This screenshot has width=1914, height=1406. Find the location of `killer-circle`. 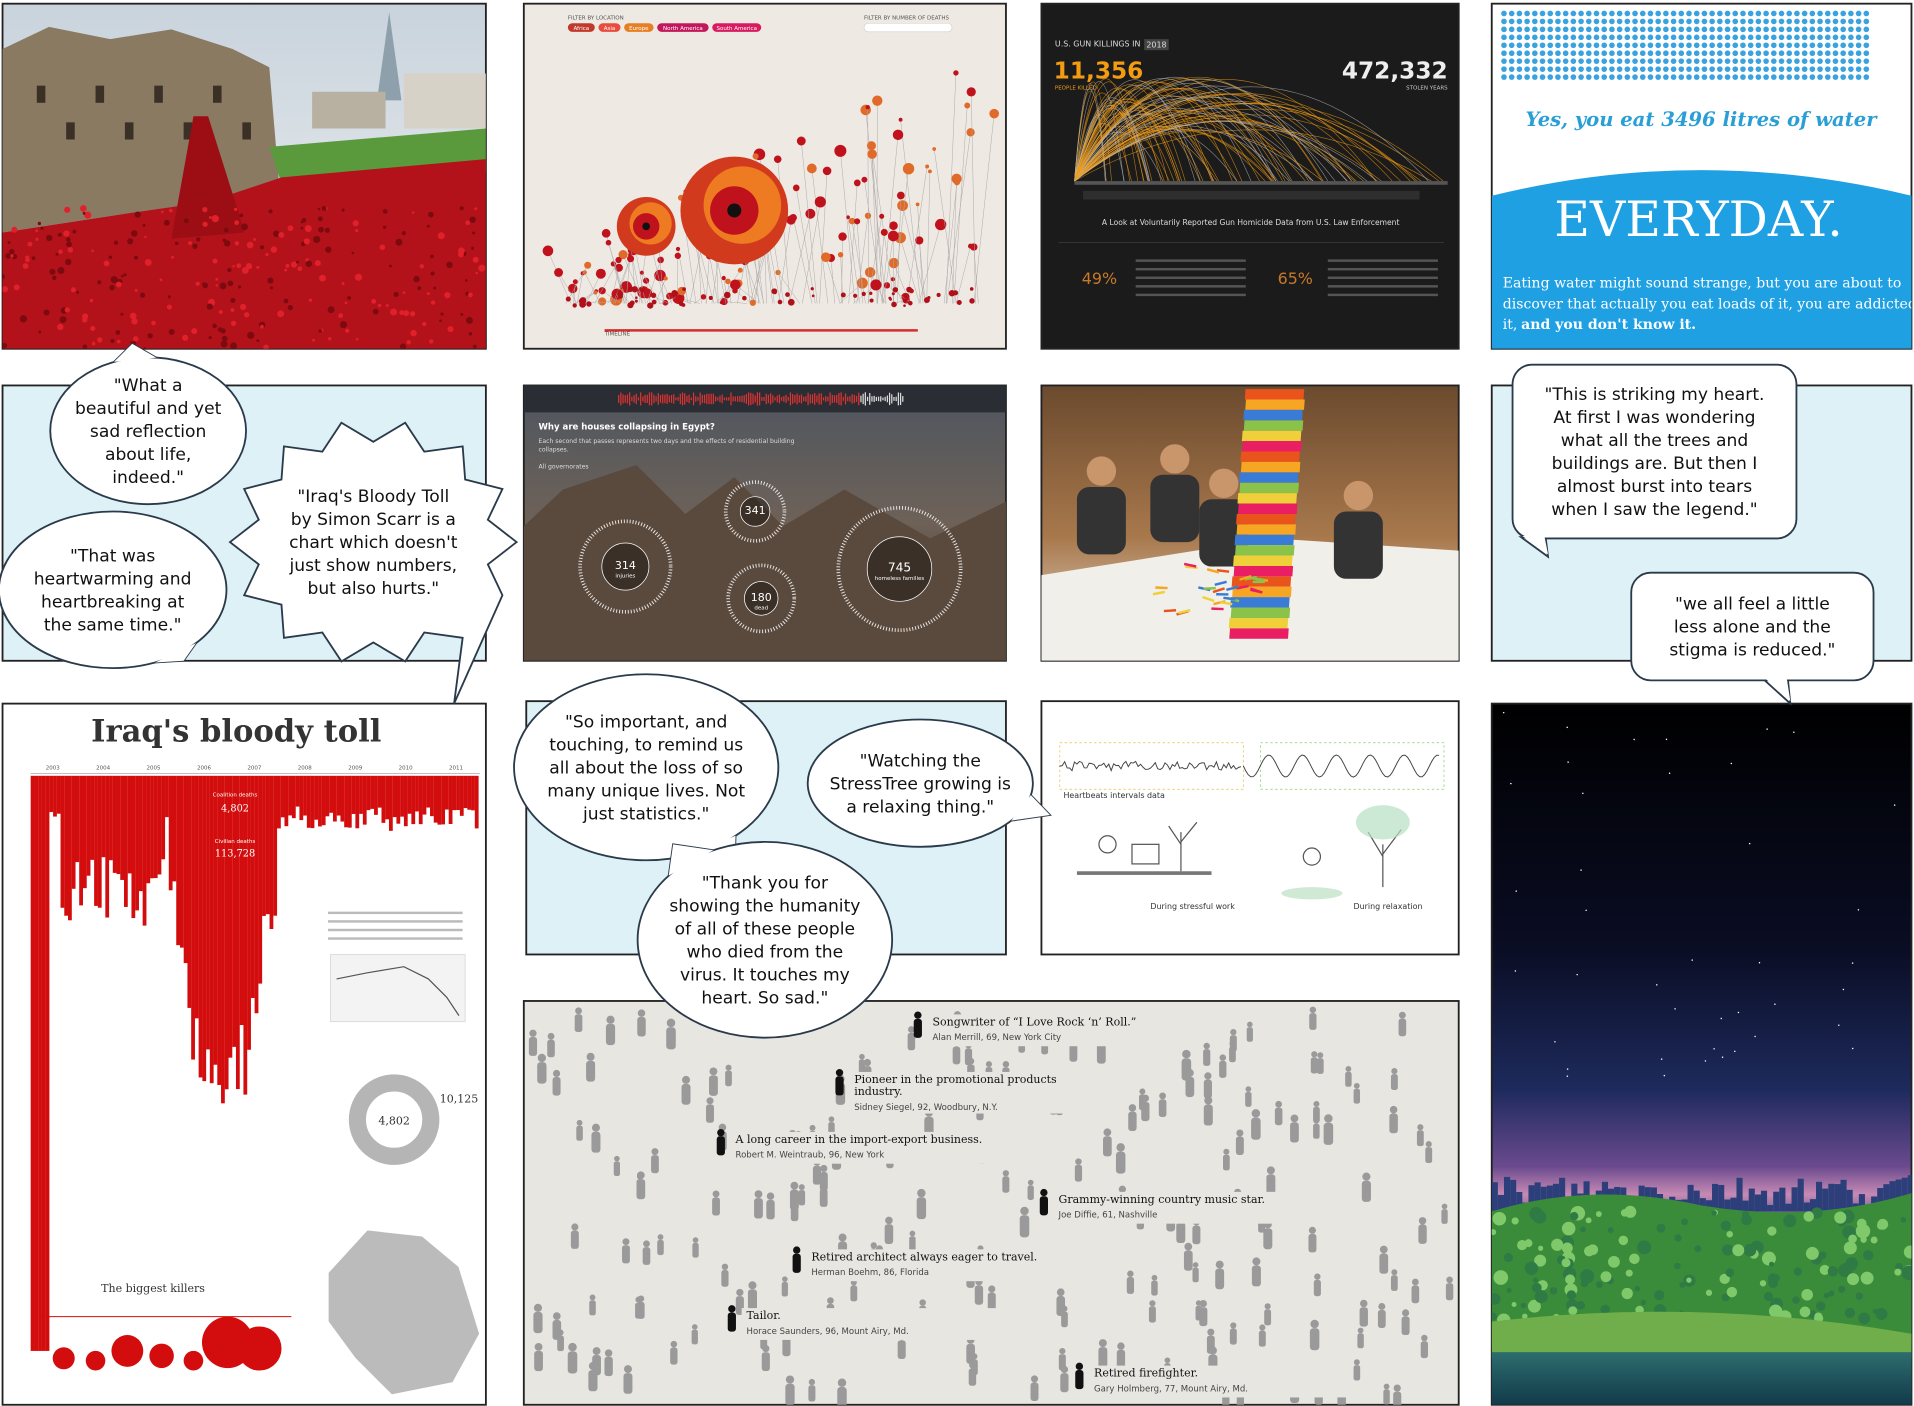

killer-circle is located at coordinates (95, 1360).